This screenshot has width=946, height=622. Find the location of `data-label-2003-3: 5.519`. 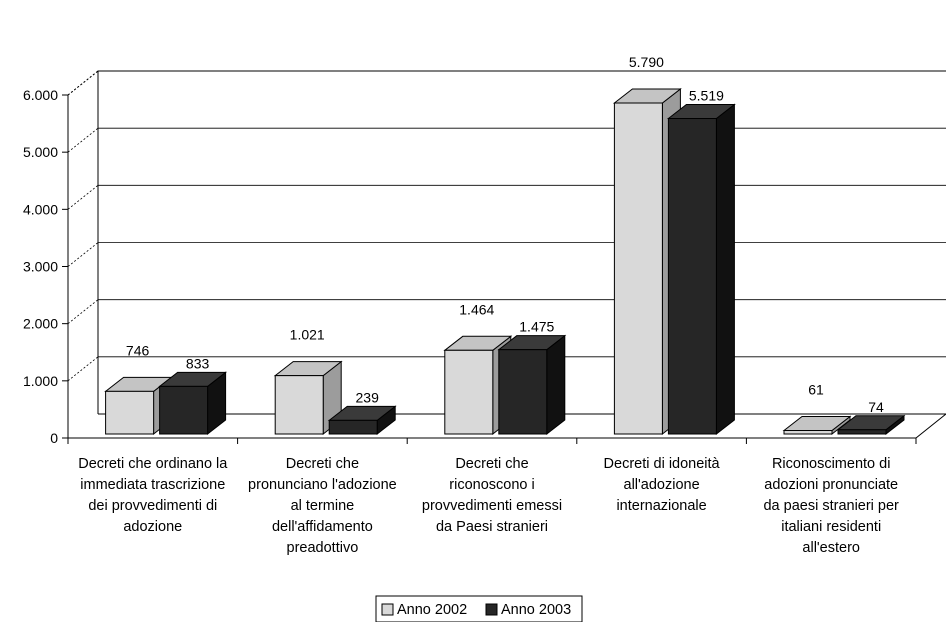

data-label-2003-3: 5.519 is located at coordinates (706, 95).